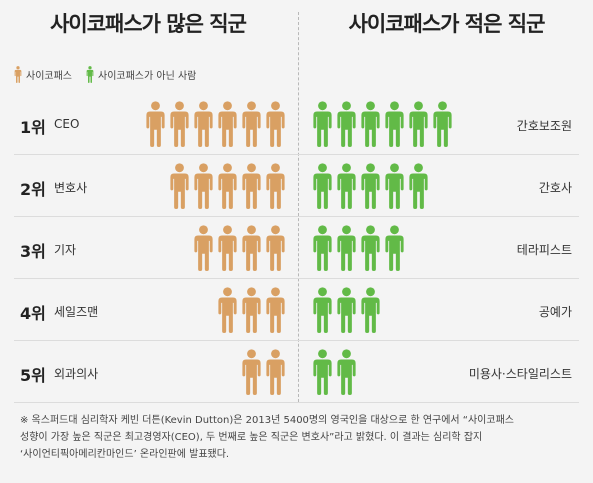 The height and width of the screenshot is (483, 593). Describe the element at coordinates (65, 250) in the screenshot. I see `most-job-label: 기자` at that location.